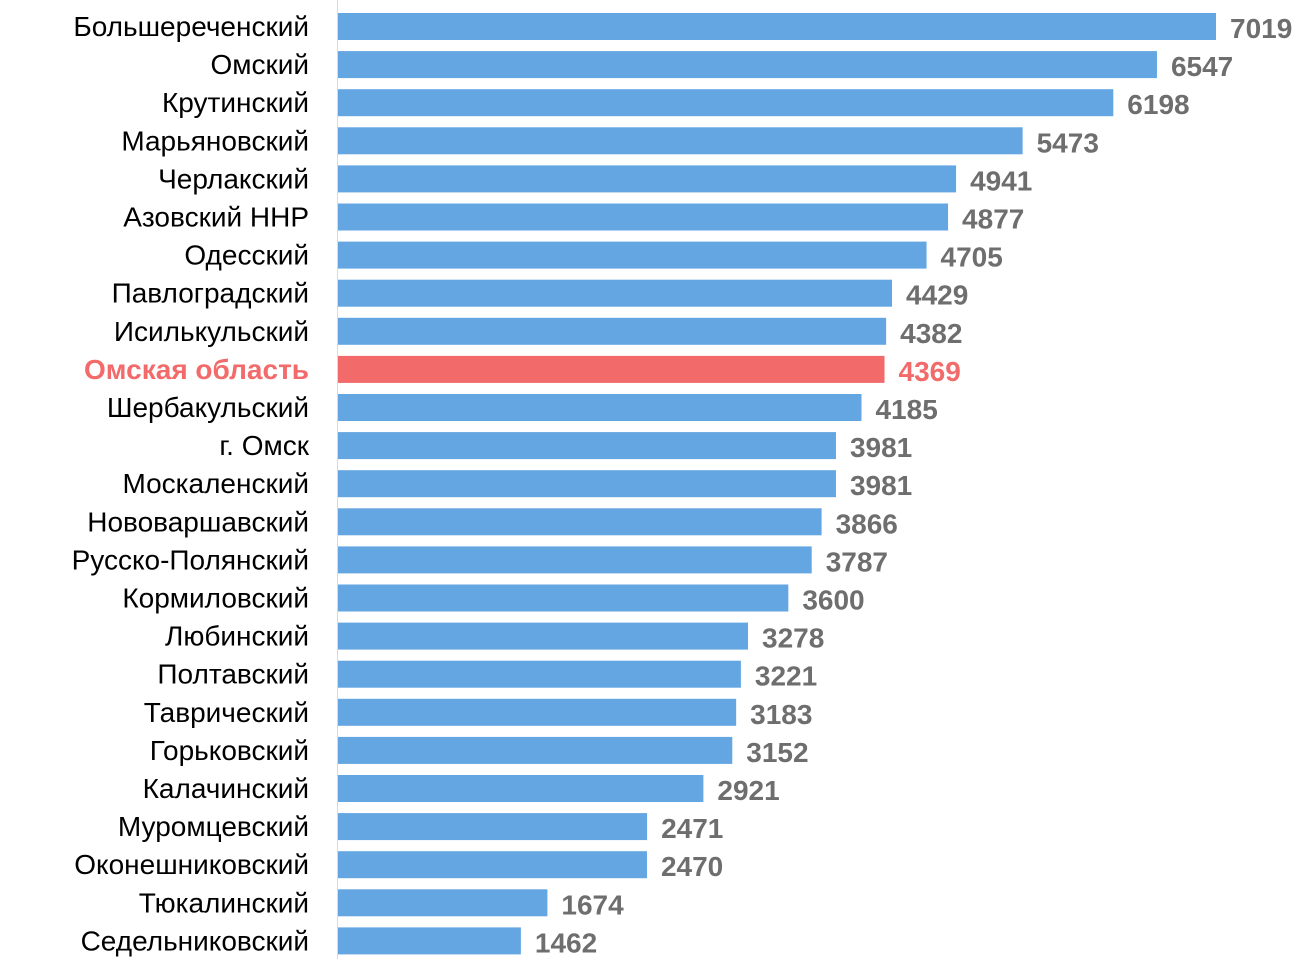  What do you see at coordinates (931, 333) in the screenshot?
I see `value-label: 4382` at bounding box center [931, 333].